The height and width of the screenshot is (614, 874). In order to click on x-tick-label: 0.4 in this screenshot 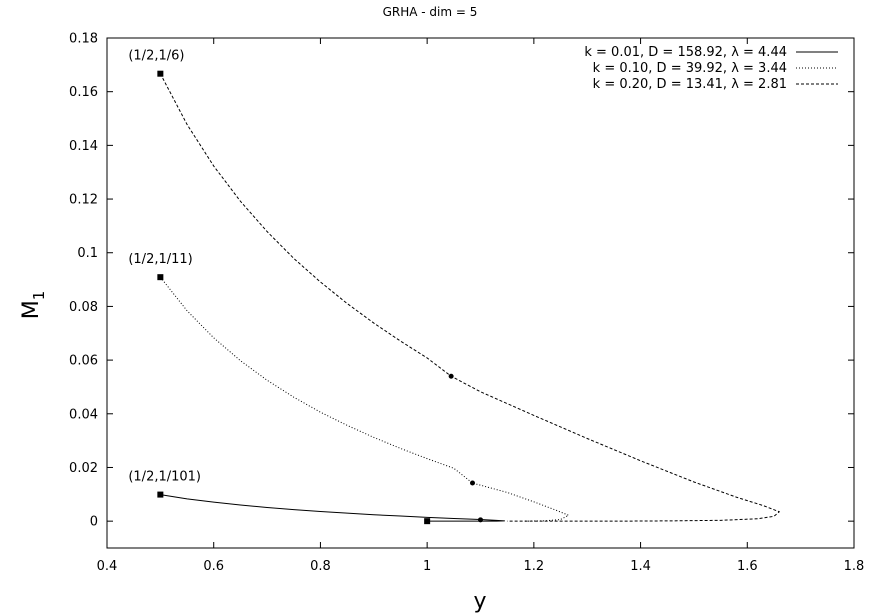, I will do `click(107, 566)`.